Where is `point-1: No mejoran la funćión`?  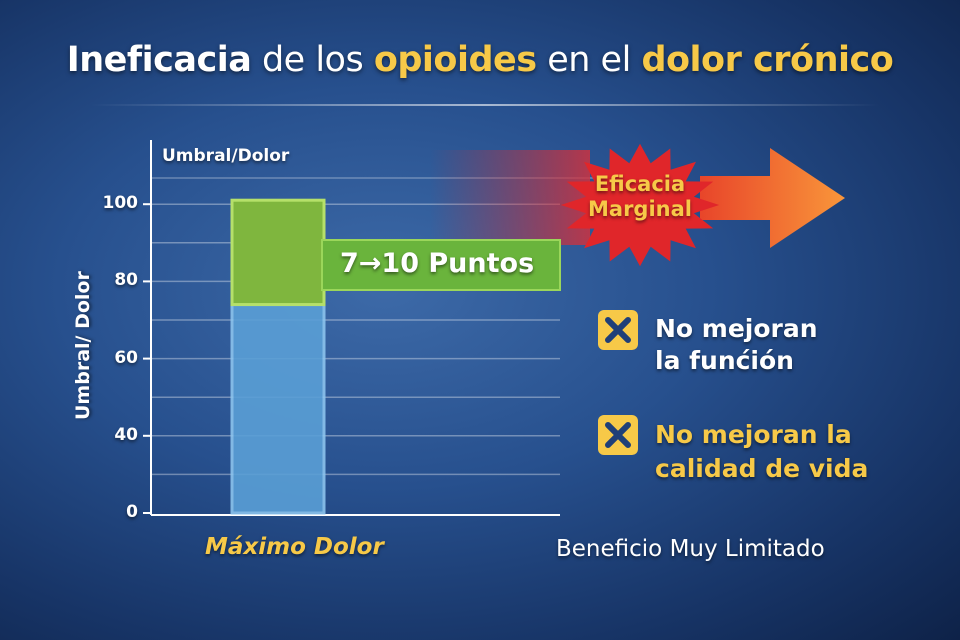 point-1: No mejoran la funćión is located at coordinates (736, 345).